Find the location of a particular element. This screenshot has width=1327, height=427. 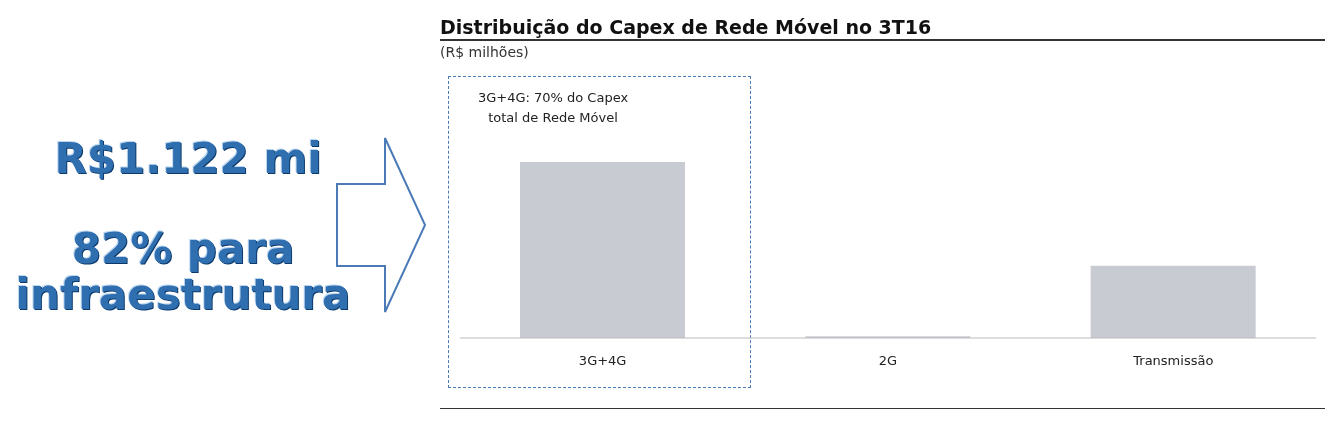

text: R$1.122 mi is located at coordinates (188, 158).